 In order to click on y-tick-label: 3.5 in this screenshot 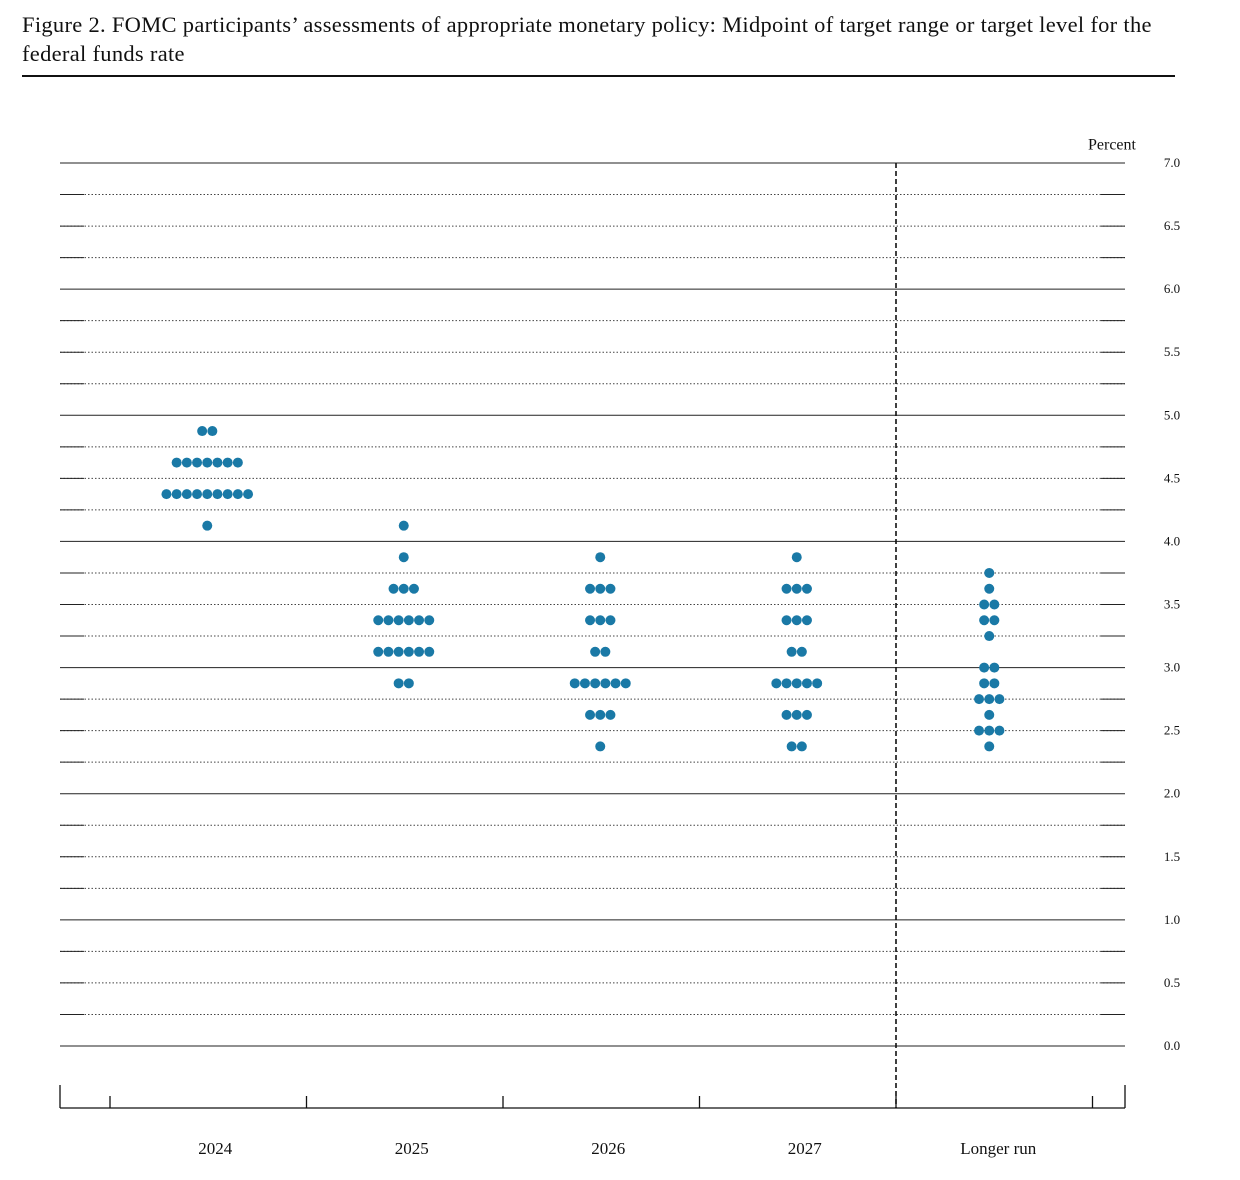, I will do `click(1172, 603)`.